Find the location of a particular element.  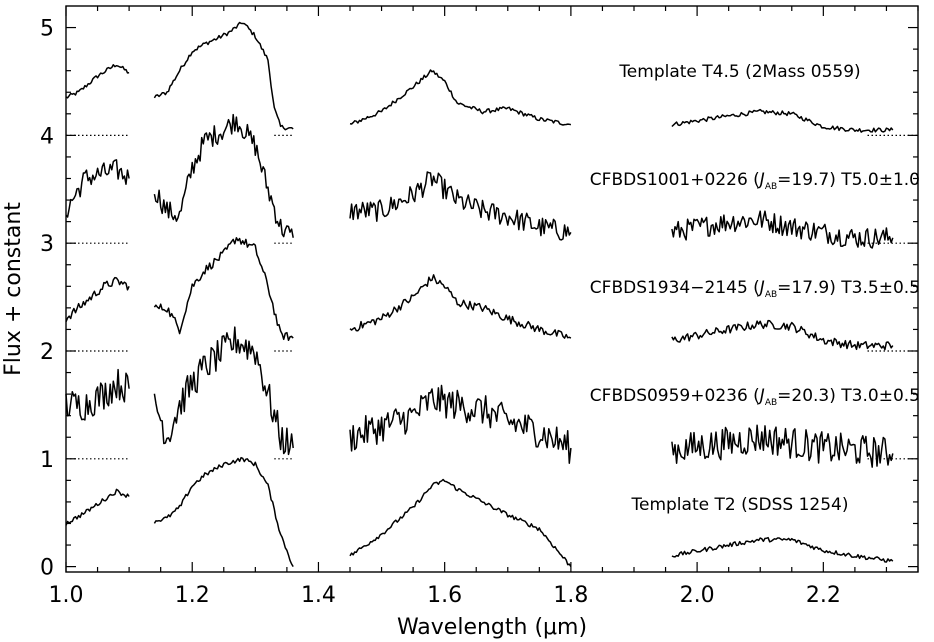

x-tick-label: 1.0 is located at coordinates (66, 595).